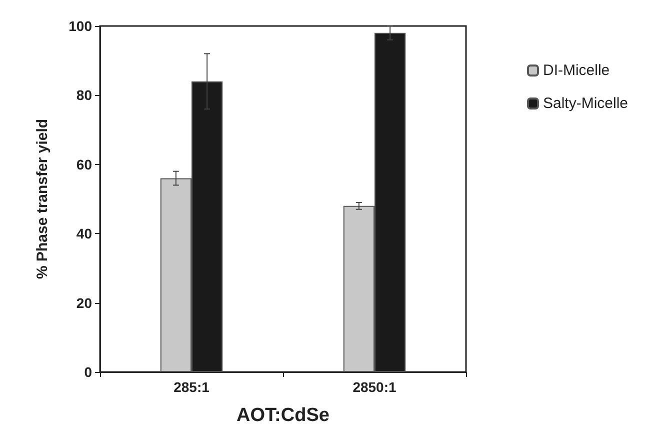 This screenshot has height=446, width=649. What do you see at coordinates (42, 199) in the screenshot?
I see `y-axis-title: % Phase transfer yield` at bounding box center [42, 199].